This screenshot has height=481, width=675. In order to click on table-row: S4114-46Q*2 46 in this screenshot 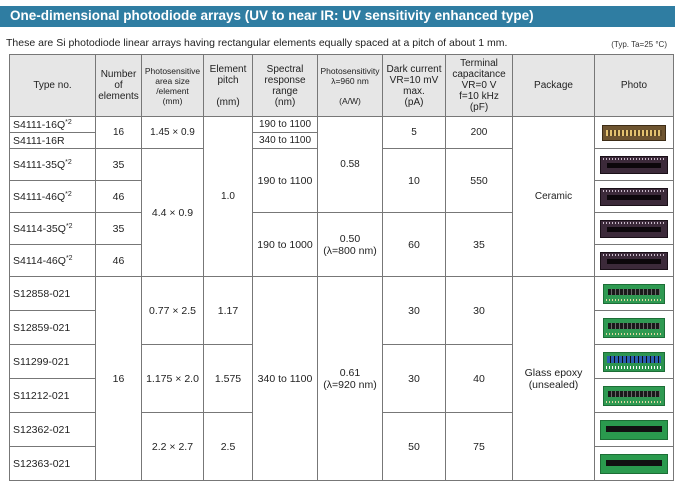, I will do `click(341, 260)`.